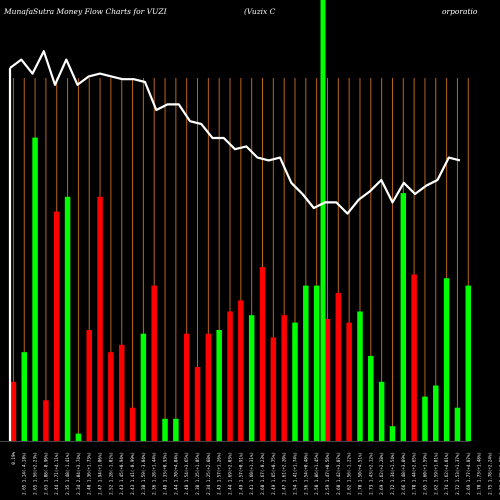 This screenshot has width=500, height=500. I want to click on x-tick-label: 2.59 1.47(+0.56%), so click(327, 473).